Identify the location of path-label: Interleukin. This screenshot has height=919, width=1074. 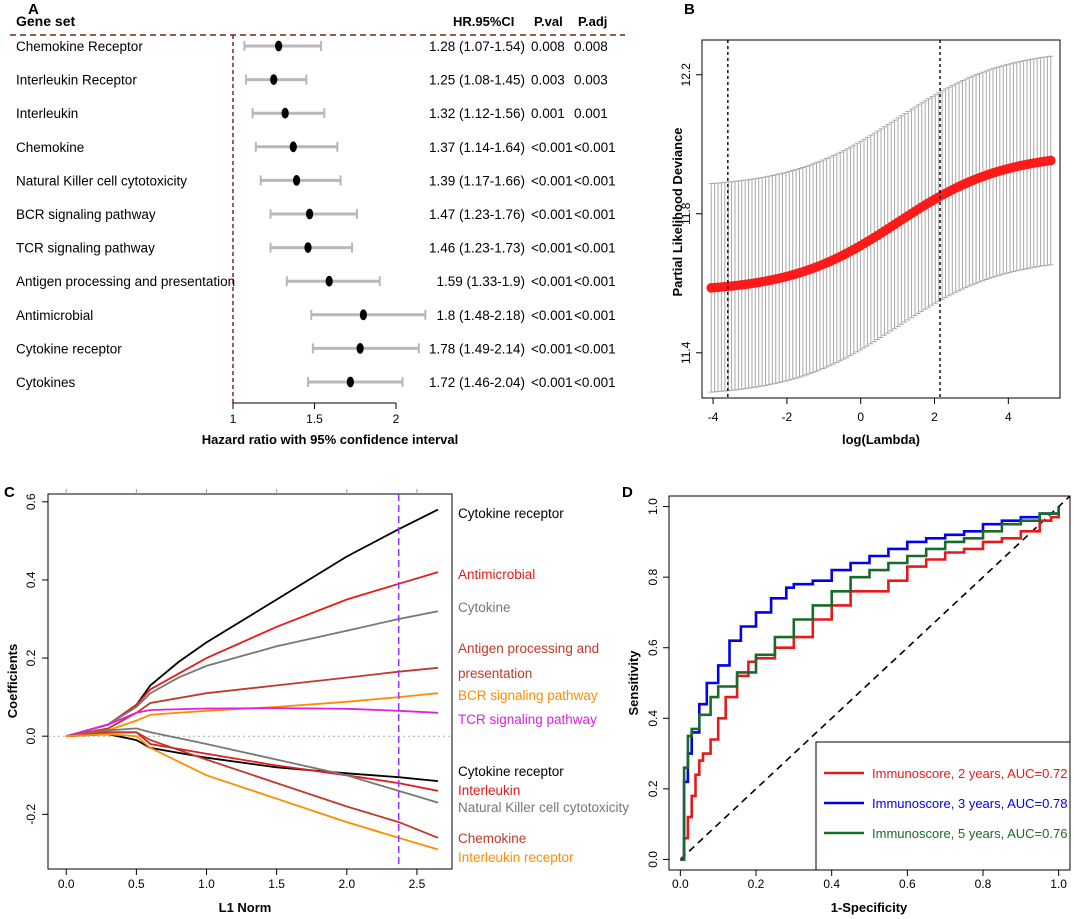
(489, 790).